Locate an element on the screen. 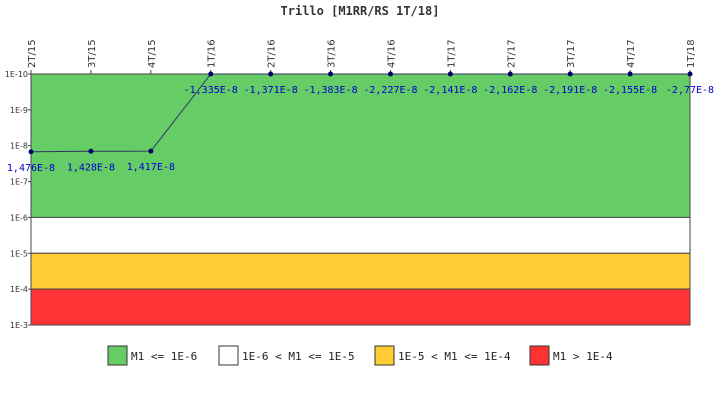 The height and width of the screenshot is (400, 720). x-tick-label: 4T/16 is located at coordinates (391, 53).